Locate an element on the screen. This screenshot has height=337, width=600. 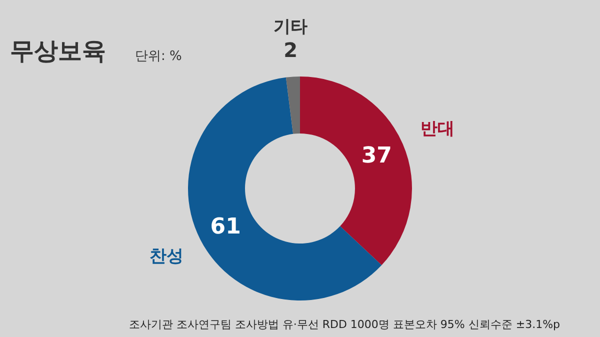
slice-label: 찬성 is located at coordinates (166, 256).